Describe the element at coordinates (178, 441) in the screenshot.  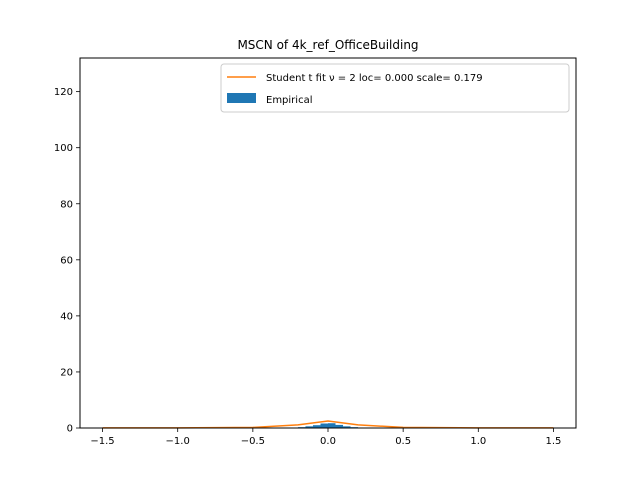
I see `x-tick-label: −1.0` at that location.